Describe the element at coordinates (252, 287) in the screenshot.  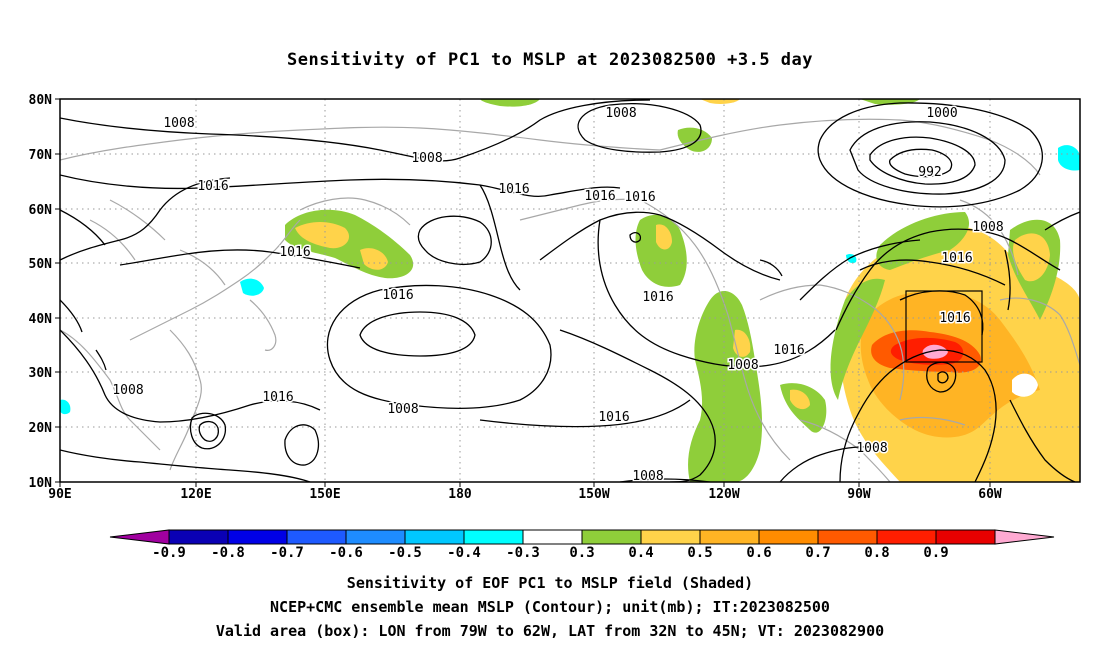
I see `shade-japan-cyan` at that location.